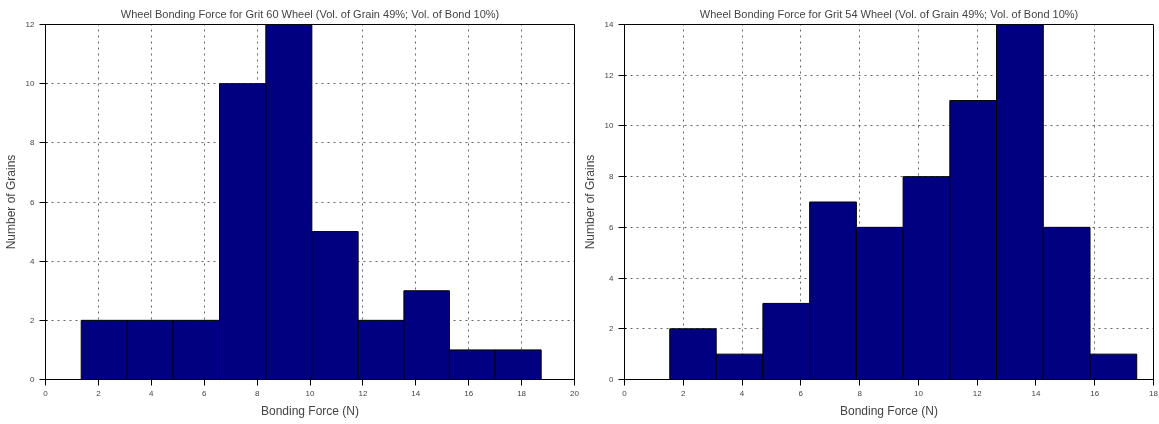  Describe the element at coordinates (609, 24) in the screenshot. I see `y-tick-label: 14` at that location.